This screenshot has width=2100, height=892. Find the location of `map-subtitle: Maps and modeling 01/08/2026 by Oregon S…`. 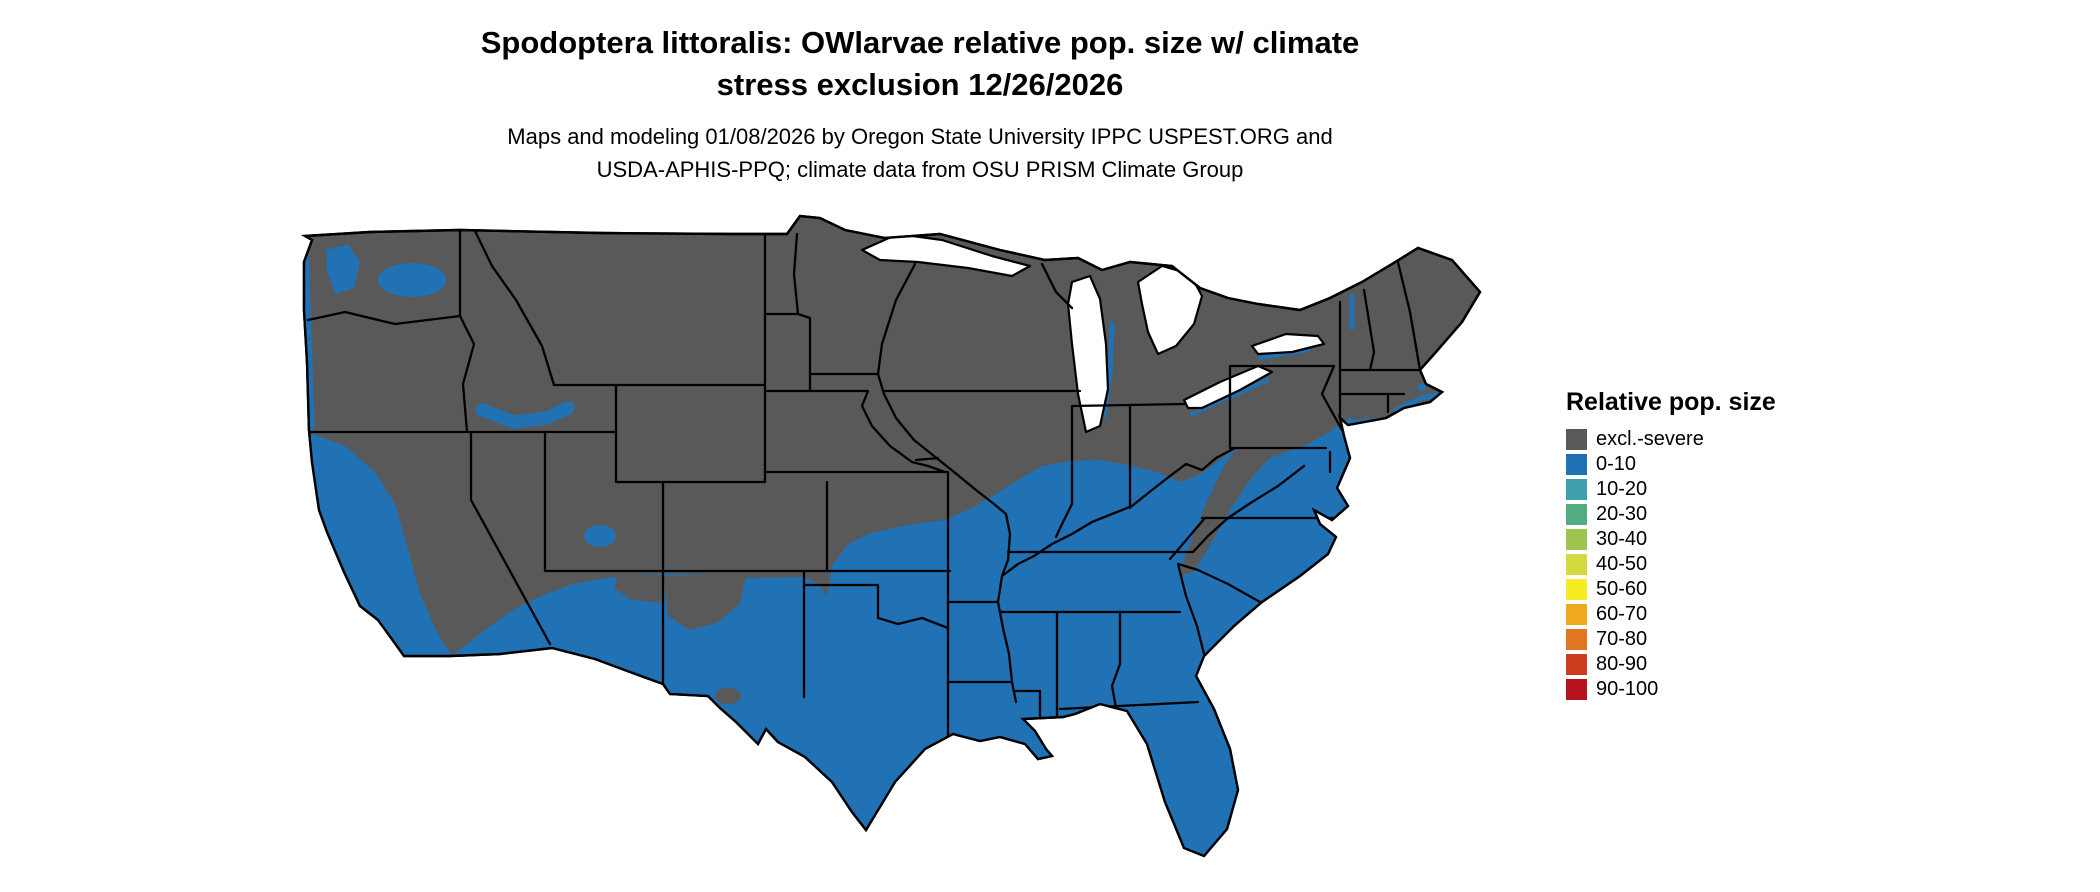

map-subtitle: Maps and modeling 01/08/2026 by Oregon S… is located at coordinates (920, 153).